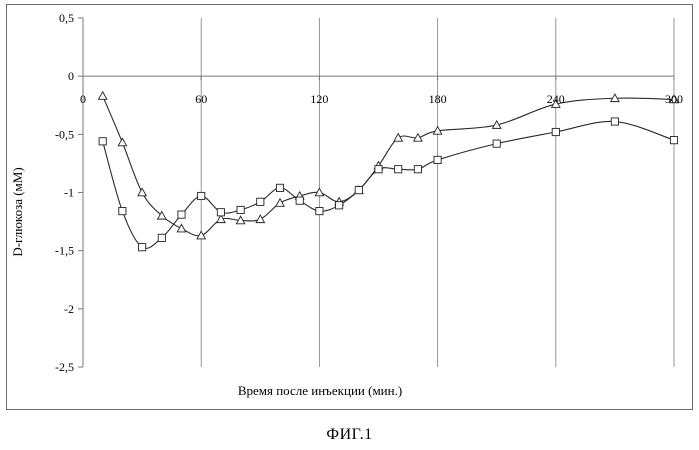 This screenshot has height=450, width=699. I want to click on y-tick-label: -1,5, so click(64, 251).